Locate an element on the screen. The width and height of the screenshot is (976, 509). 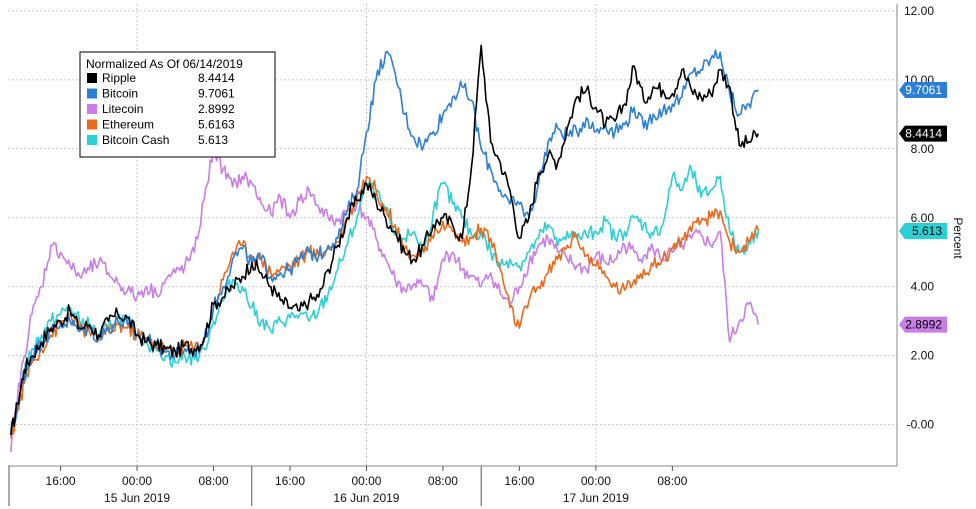
legend-series-value: 9.7061 is located at coordinates (216, 94).